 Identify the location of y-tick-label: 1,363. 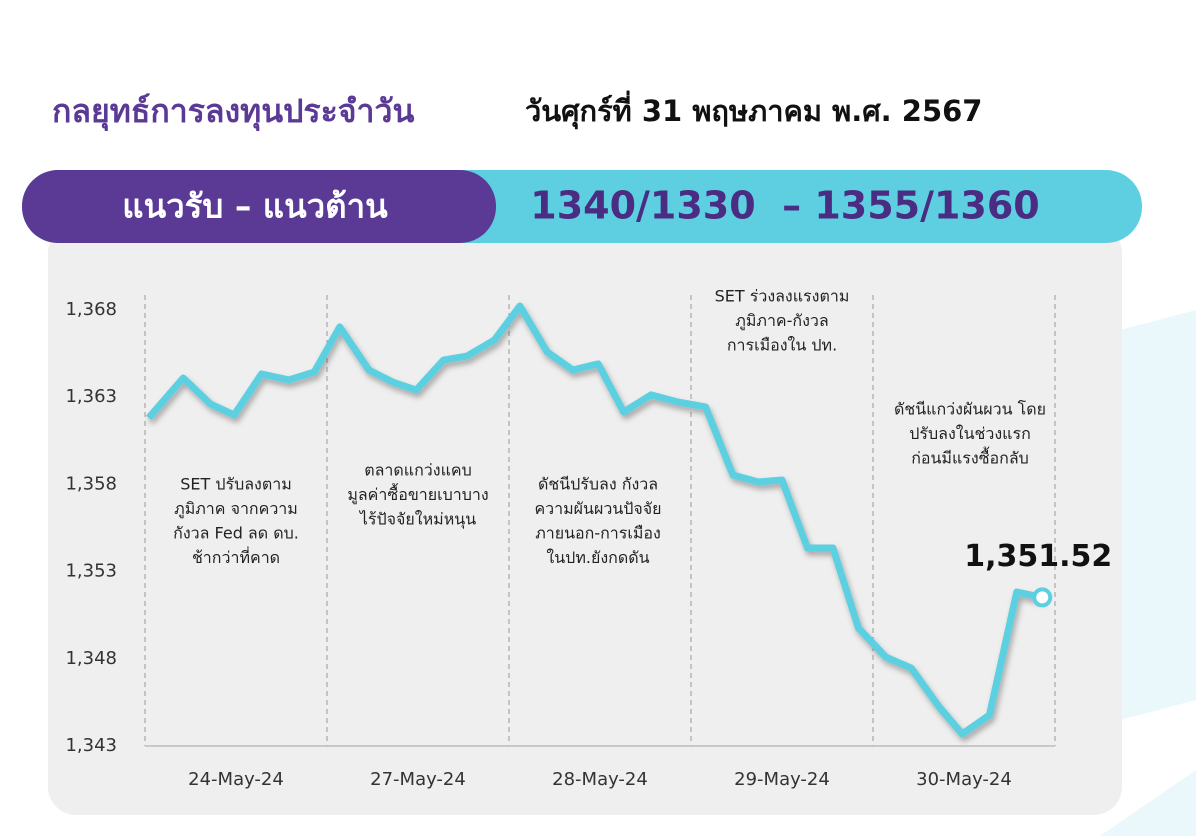
(91, 396).